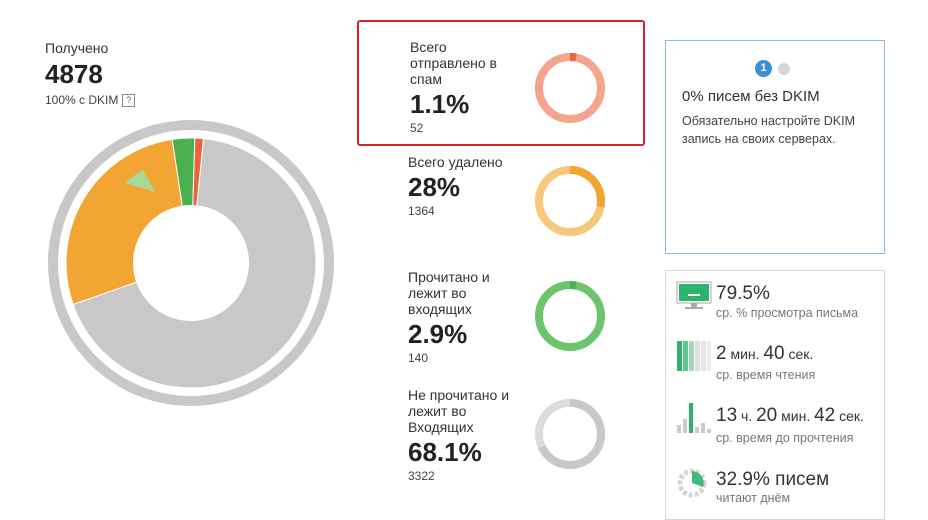 The width and height of the screenshot is (928, 520). I want to click on received-value: 4878, so click(74, 74).